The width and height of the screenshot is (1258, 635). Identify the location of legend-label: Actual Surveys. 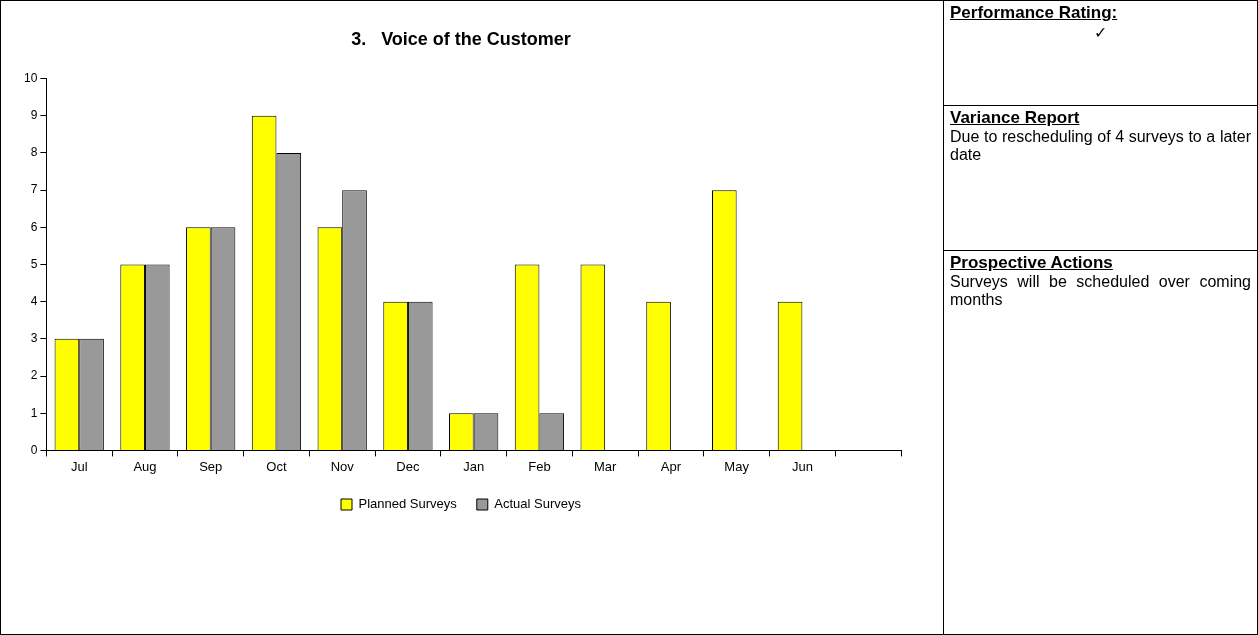
(538, 504).